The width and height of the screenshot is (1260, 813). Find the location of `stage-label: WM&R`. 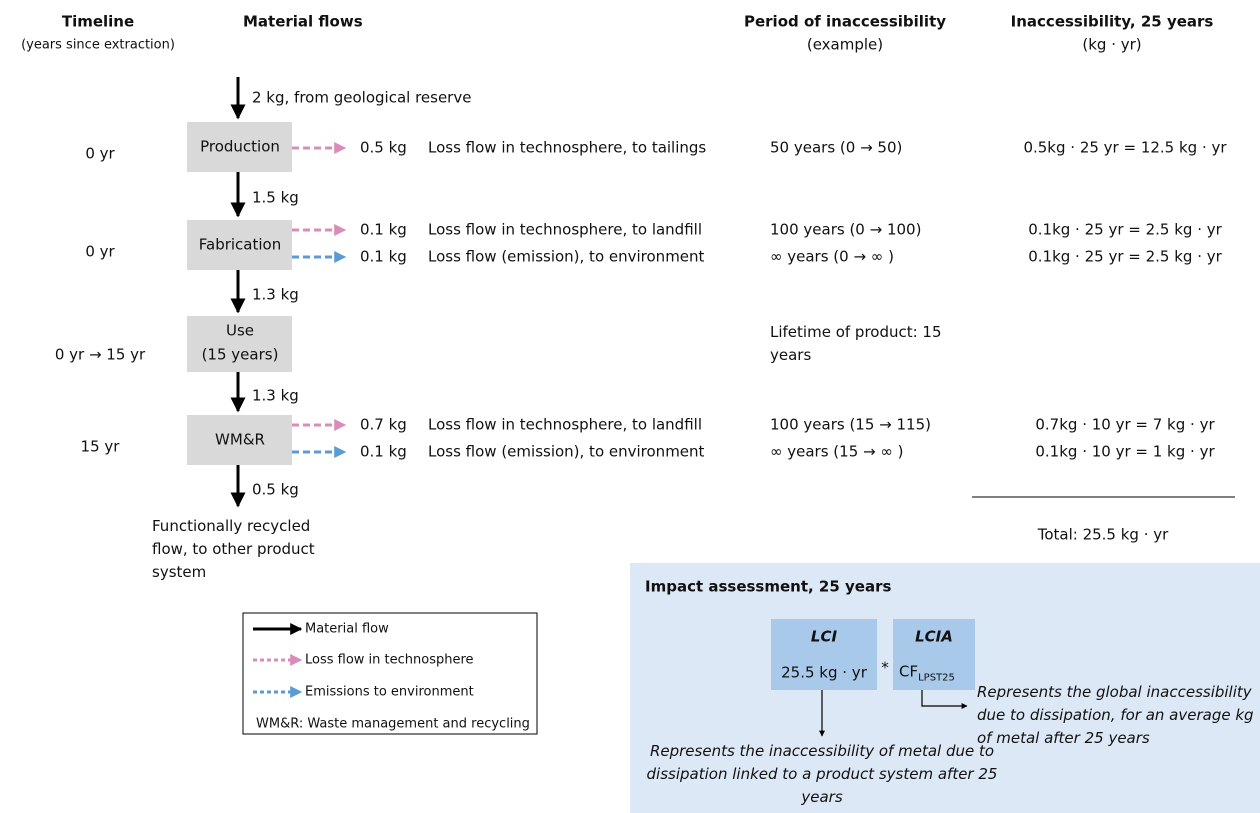

stage-label: WM&R is located at coordinates (240, 439).